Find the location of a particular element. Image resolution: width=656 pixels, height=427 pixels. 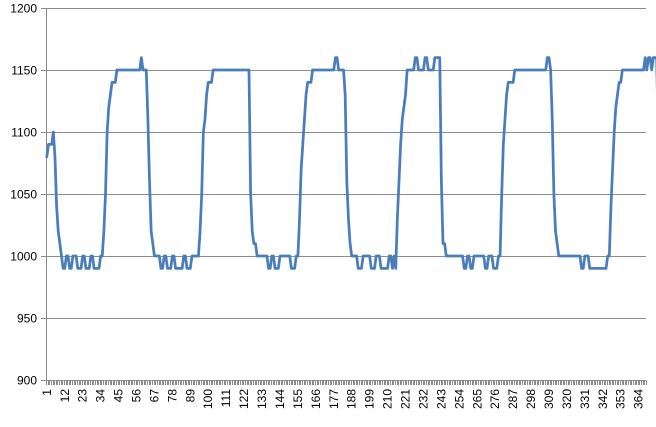

x-tick-label: 188 is located at coordinates (352, 399).